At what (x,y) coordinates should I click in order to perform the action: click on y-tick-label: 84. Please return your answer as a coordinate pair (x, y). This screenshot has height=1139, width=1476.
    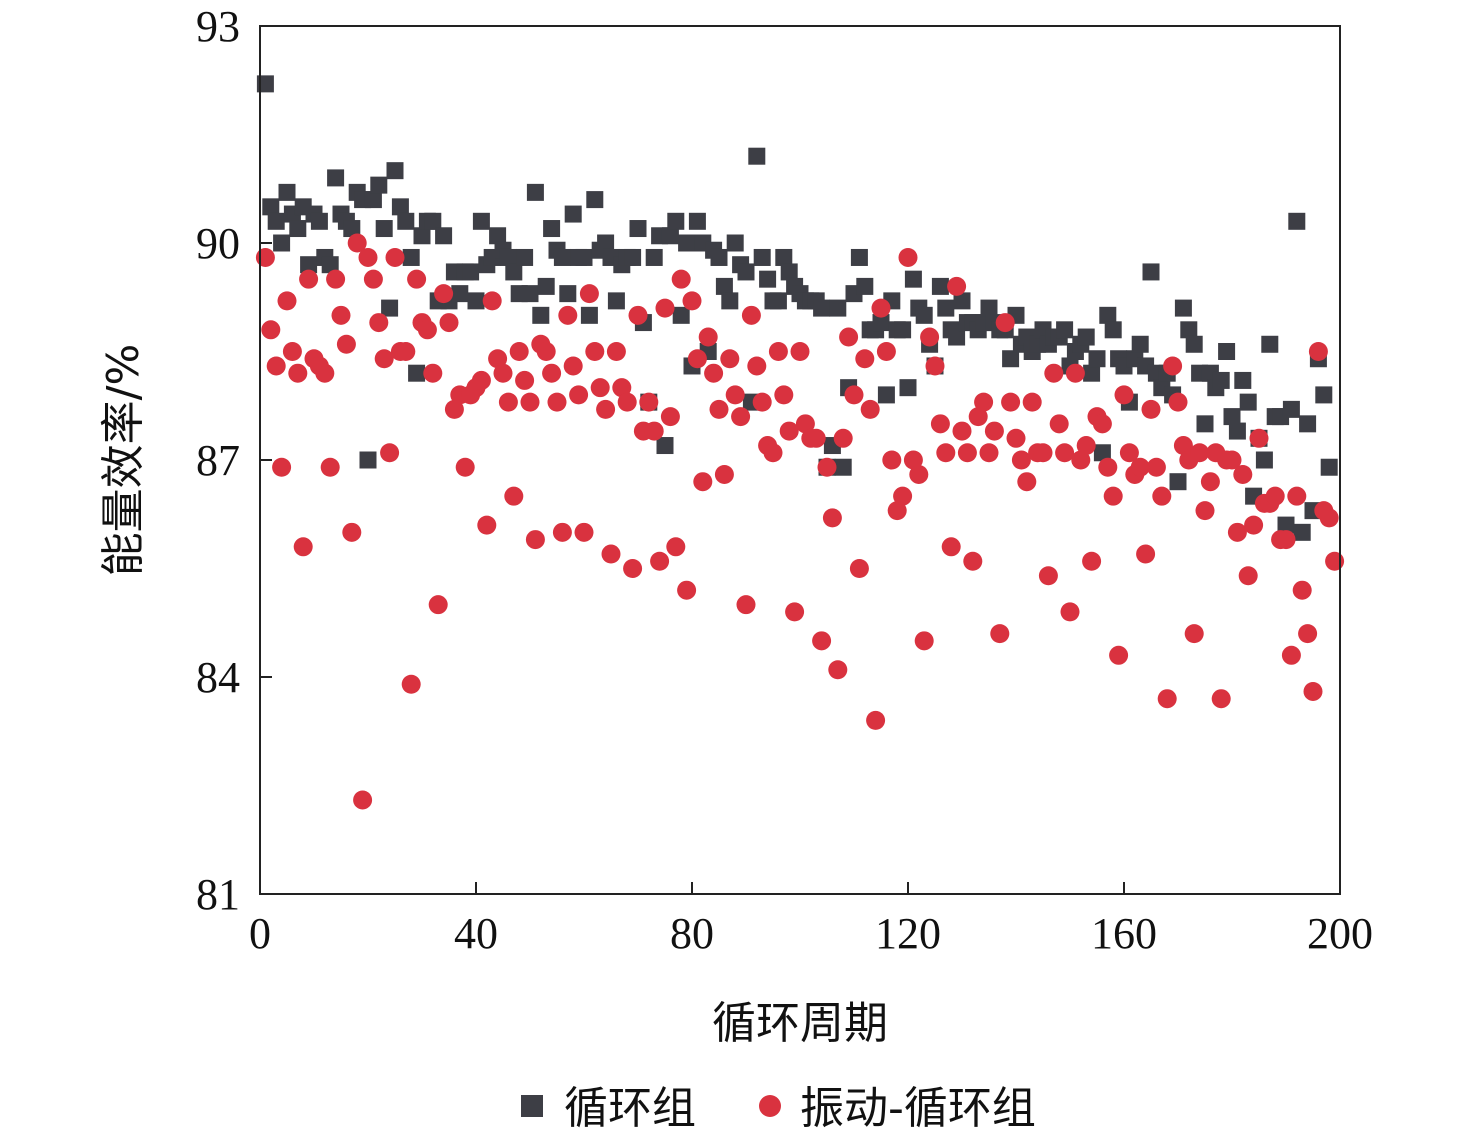
    Looking at the image, I should click on (218, 677).